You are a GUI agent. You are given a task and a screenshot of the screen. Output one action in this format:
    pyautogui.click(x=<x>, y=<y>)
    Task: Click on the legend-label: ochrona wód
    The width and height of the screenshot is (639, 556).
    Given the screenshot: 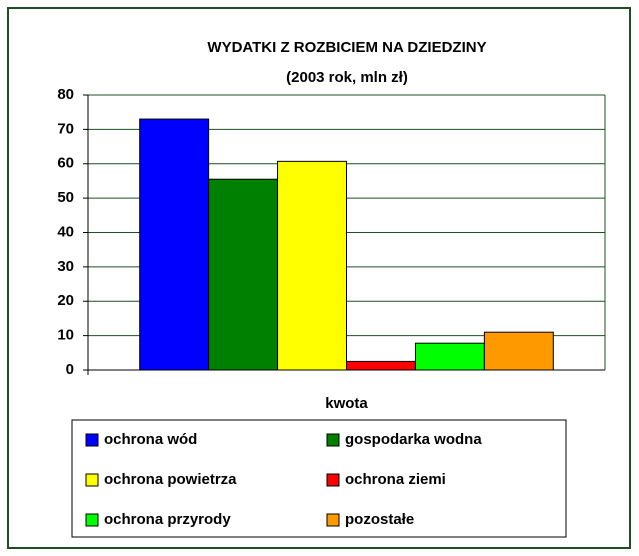 What is the action you would take?
    pyautogui.click(x=150, y=439)
    